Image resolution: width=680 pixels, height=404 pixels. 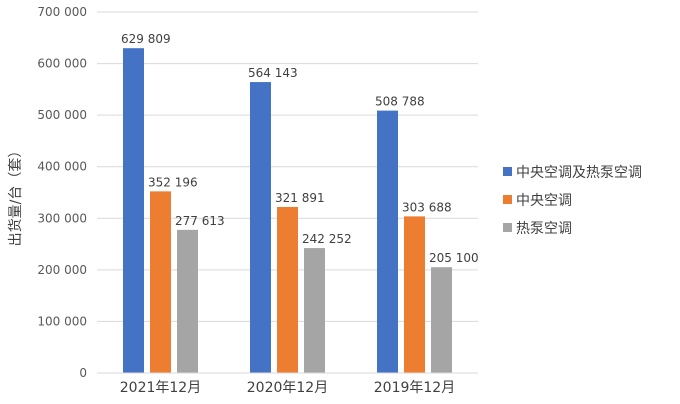 I want to click on y-tick-label: 200 000, so click(x=62, y=270).